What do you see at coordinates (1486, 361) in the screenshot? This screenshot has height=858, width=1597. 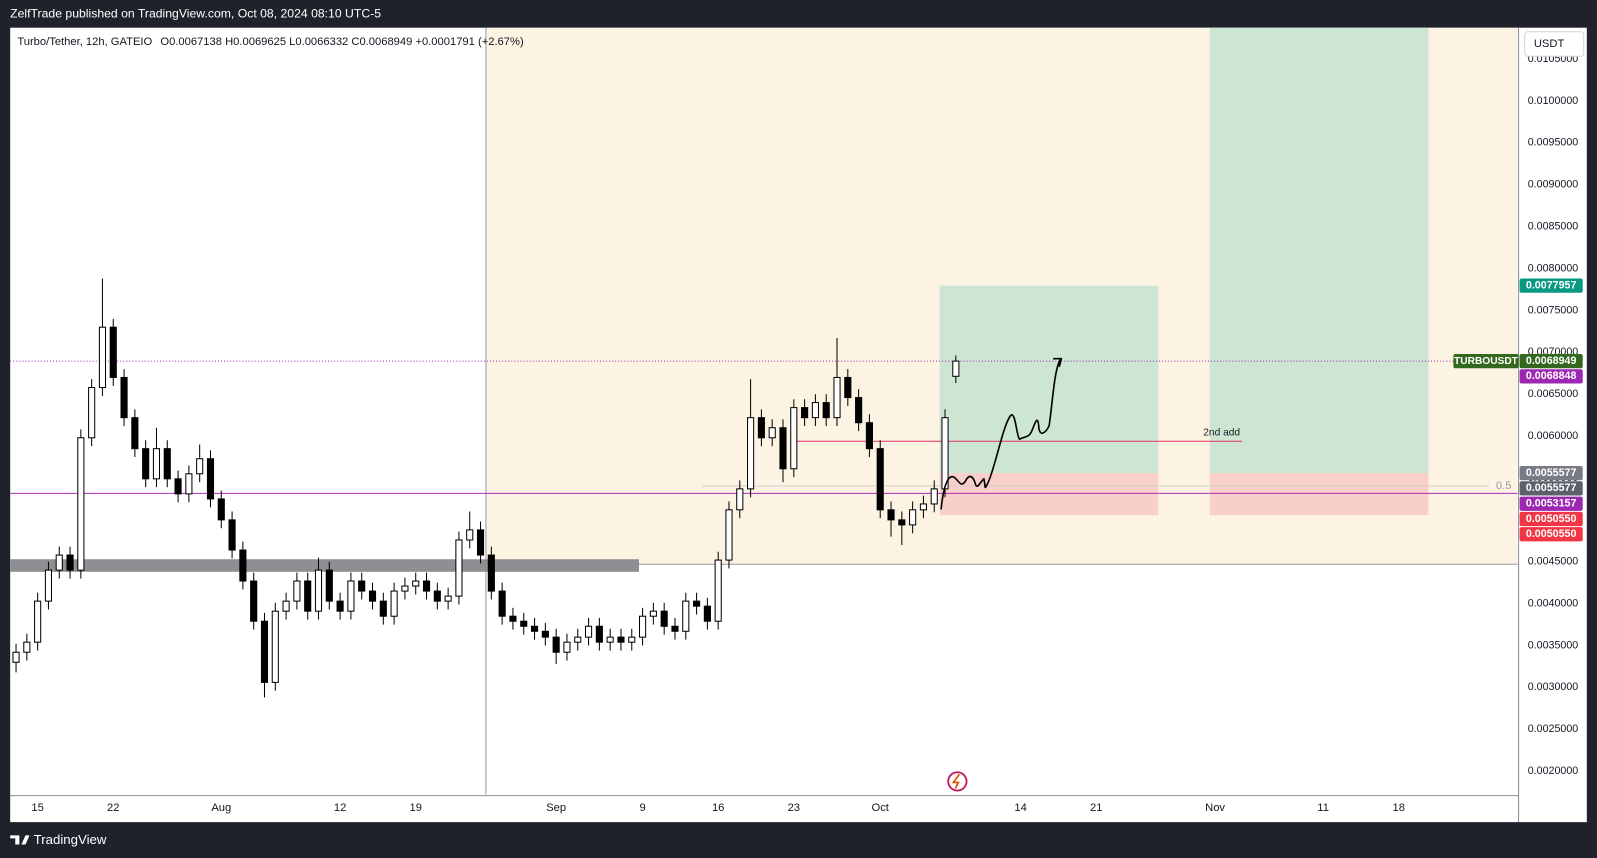 I see `symbol-label-box` at bounding box center [1486, 361].